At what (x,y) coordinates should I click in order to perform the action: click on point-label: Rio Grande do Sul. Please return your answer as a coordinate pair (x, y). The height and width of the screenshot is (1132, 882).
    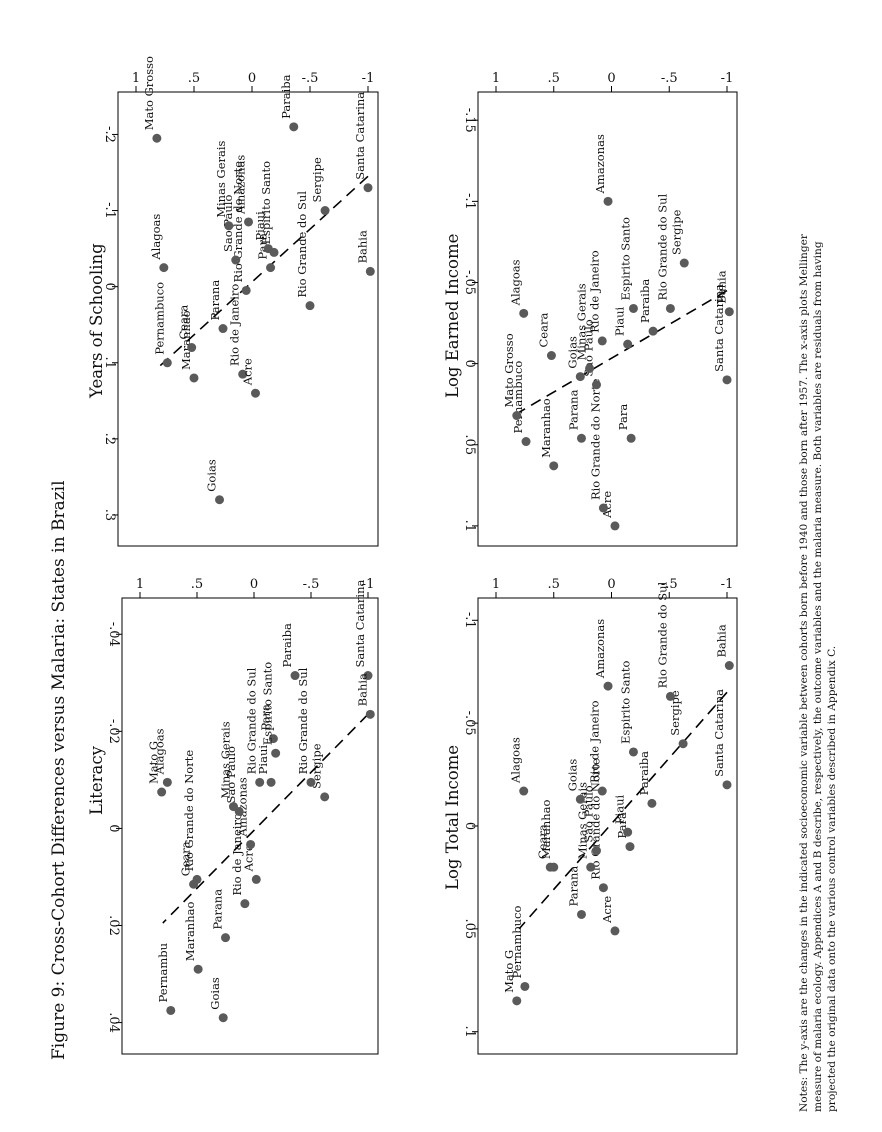
    Looking at the image, I should click on (252, 720).